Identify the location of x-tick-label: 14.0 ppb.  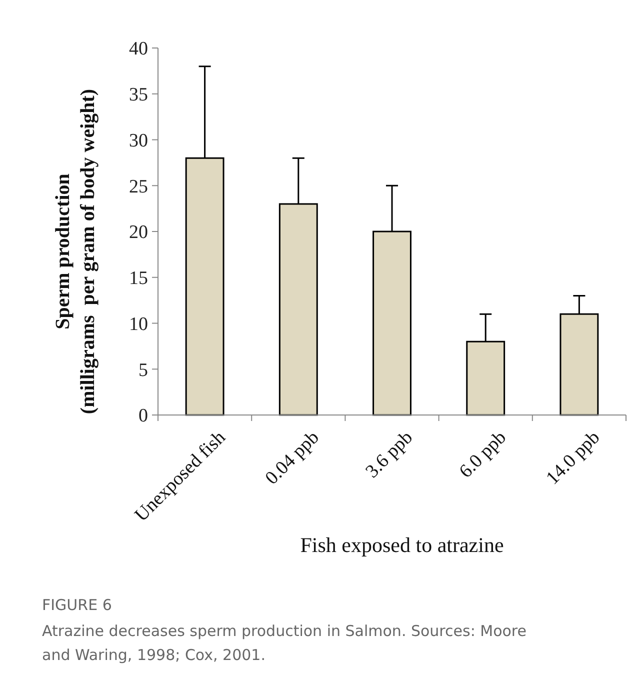
(573, 458).